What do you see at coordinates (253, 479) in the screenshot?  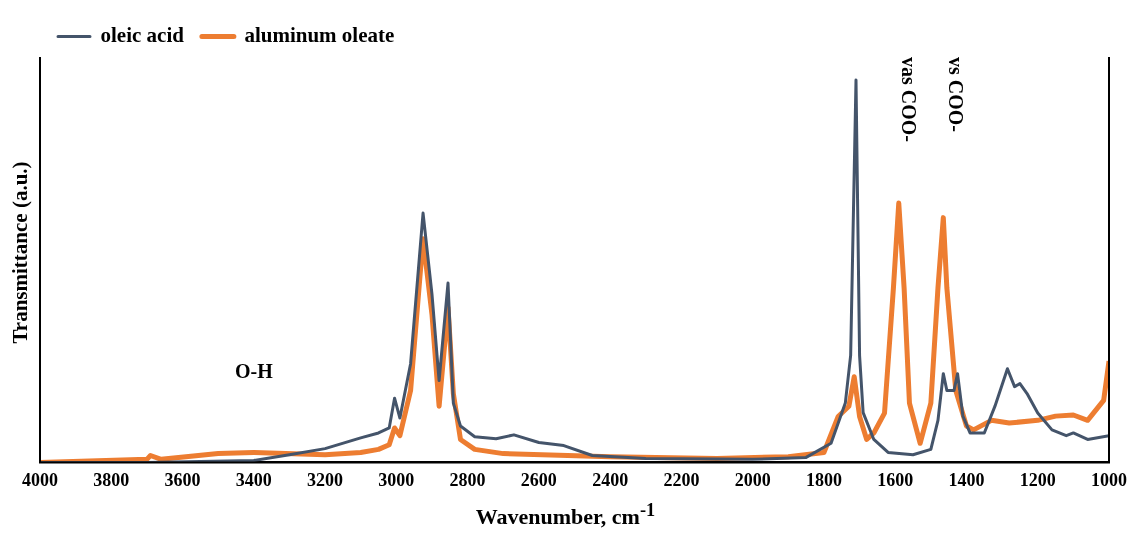 I see `x-tick-label: 3400` at bounding box center [253, 479].